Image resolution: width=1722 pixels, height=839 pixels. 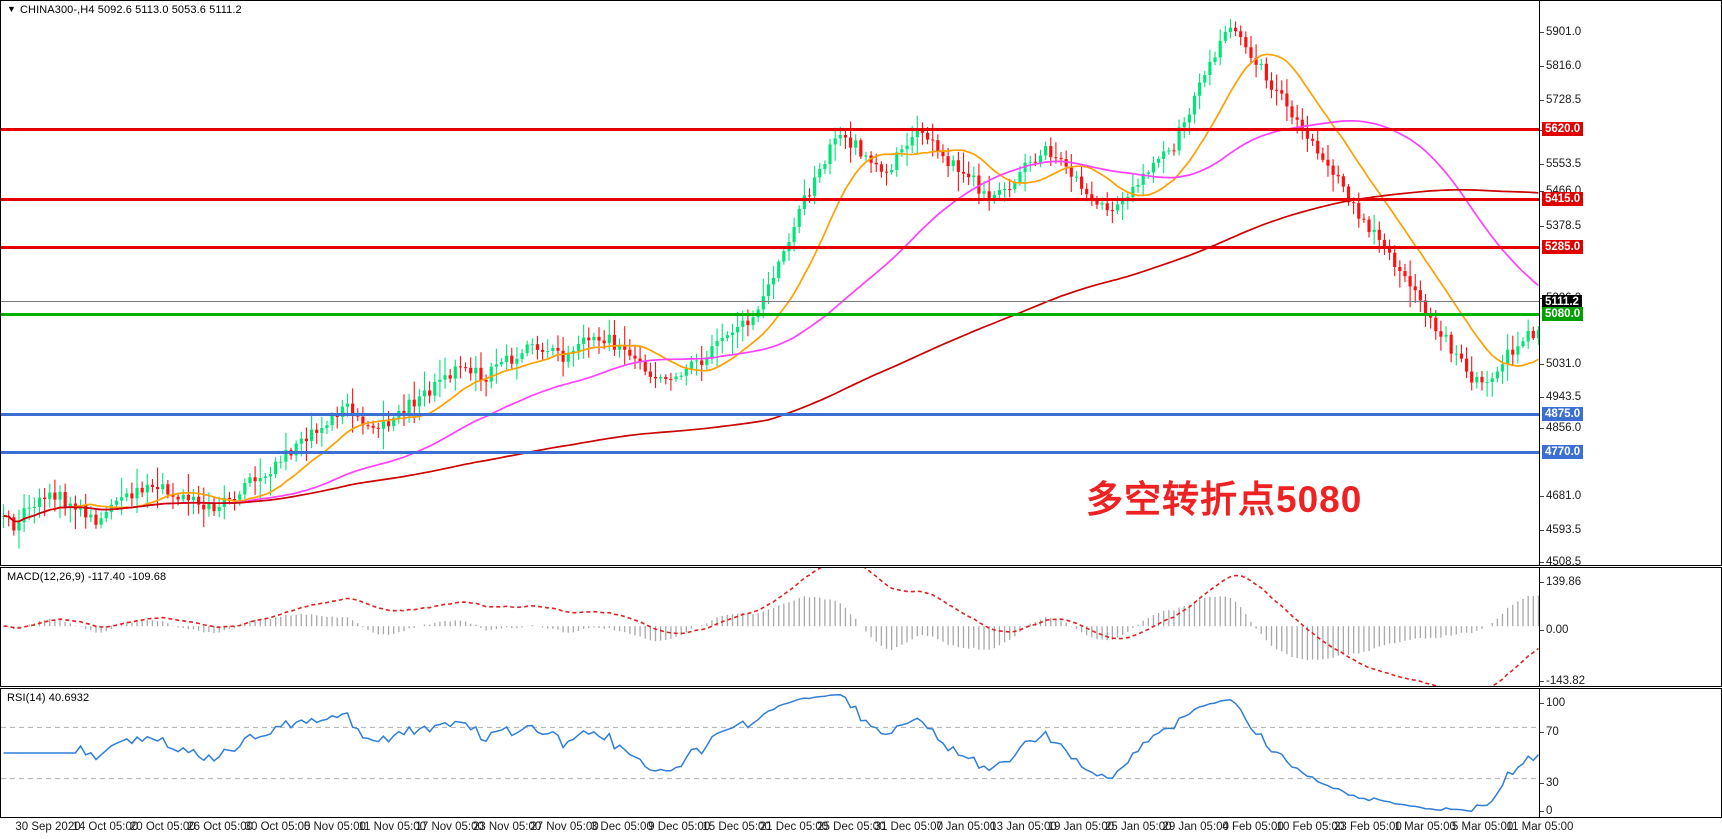 I want to click on axis-tick-label: 100, so click(x=1552, y=703).